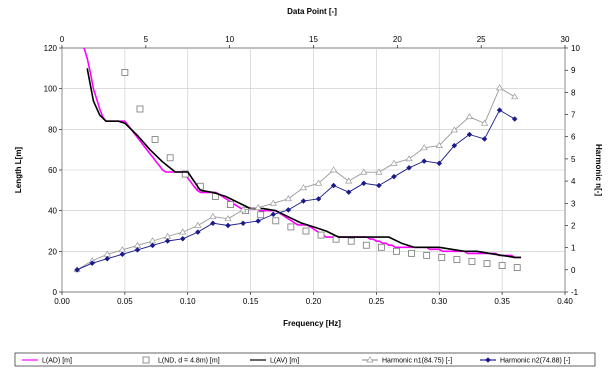  Describe the element at coordinates (573, 92) in the screenshot. I see `y2-tick-label: 8` at that location.